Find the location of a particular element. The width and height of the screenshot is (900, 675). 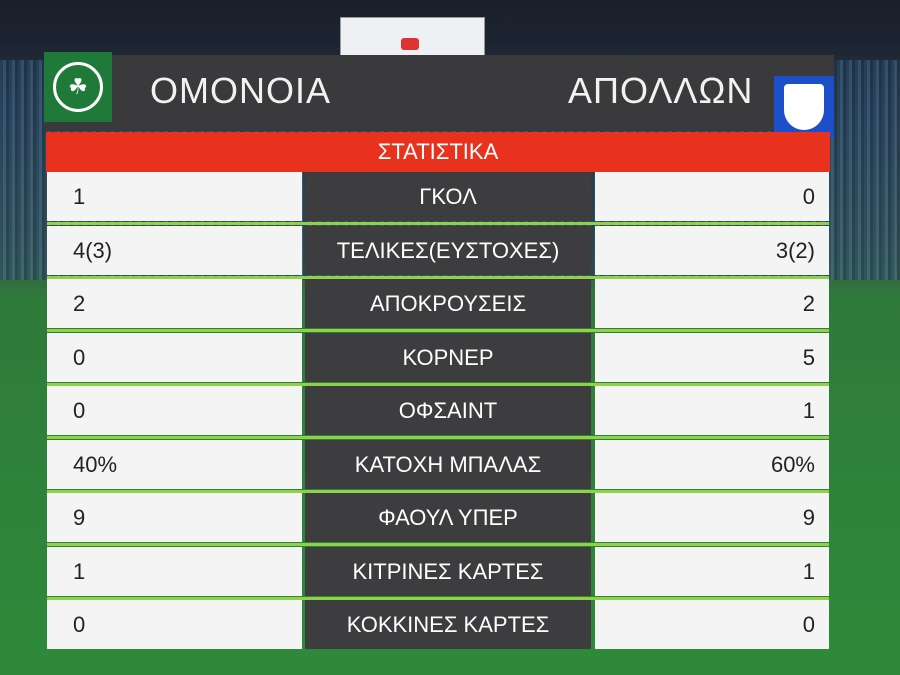

stat-row: 1 ΚΙΤΡΙΝΕΣ ΚΑΡΤΕΣ 1 is located at coordinates (438, 571).